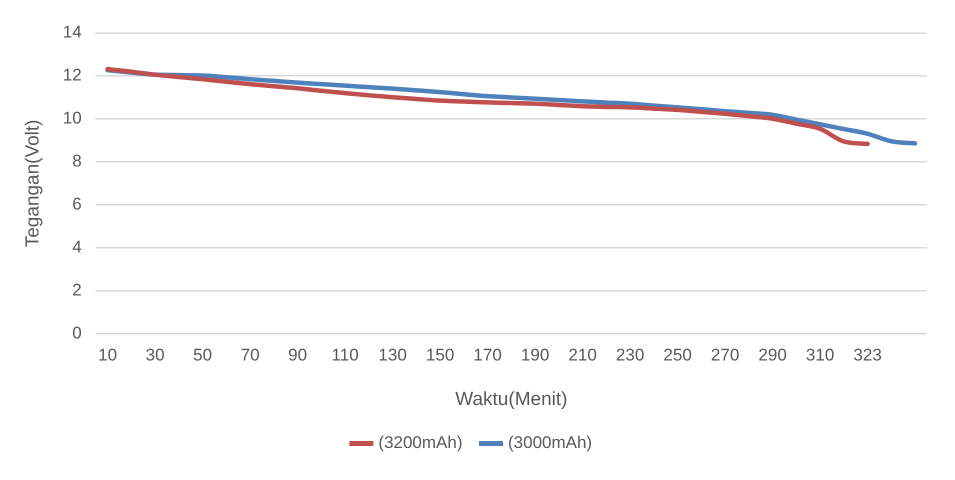 The image size is (955, 480). Describe the element at coordinates (77, 332) in the screenshot. I see `y-tick-label: 0` at that location.